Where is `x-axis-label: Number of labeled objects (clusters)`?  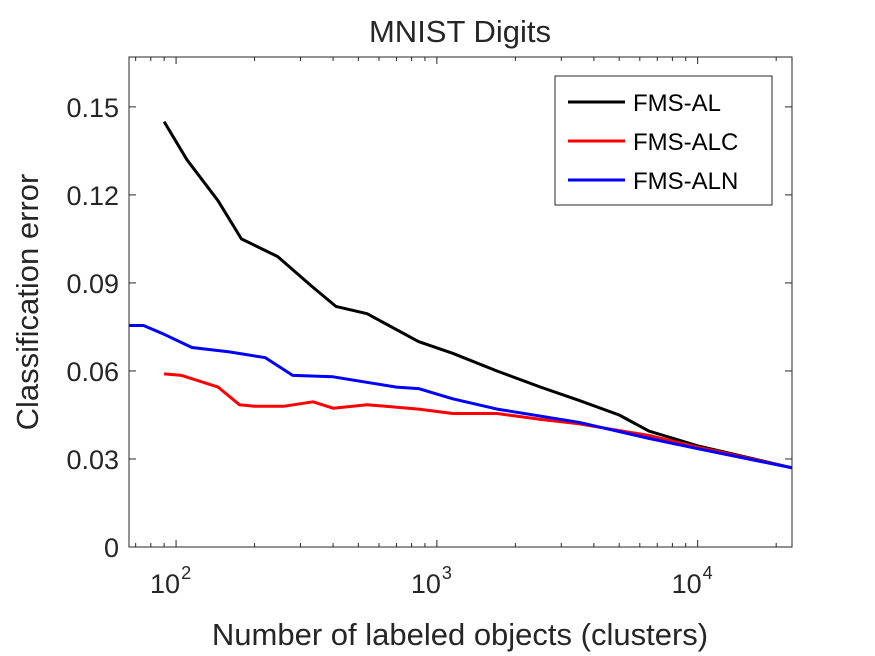 x-axis-label: Number of labeled objects (clusters) is located at coordinates (460, 634).